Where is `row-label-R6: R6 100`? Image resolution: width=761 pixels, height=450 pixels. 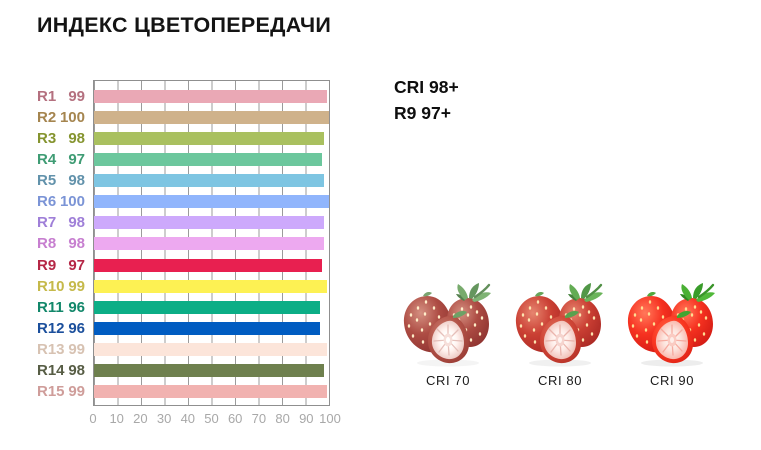 row-label-R6: R6 100 is located at coordinates (61, 201).